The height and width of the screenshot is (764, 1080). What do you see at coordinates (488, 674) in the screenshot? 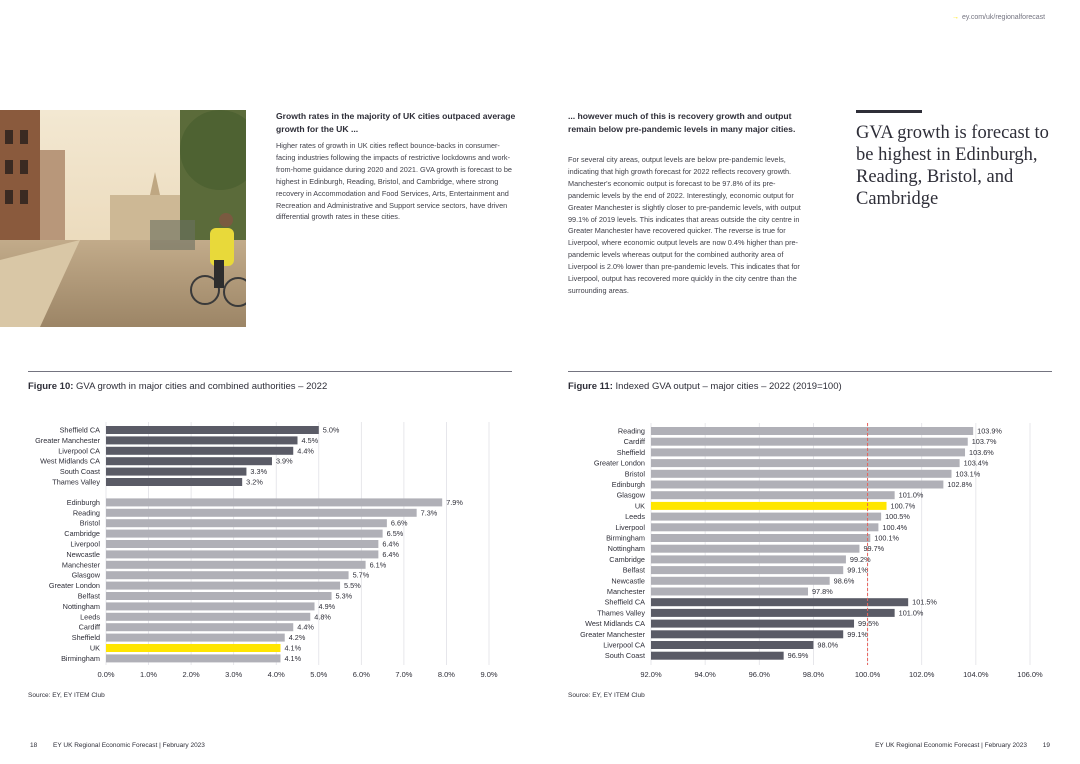
I see `figure10-tick-label: 9.0%` at bounding box center [488, 674].